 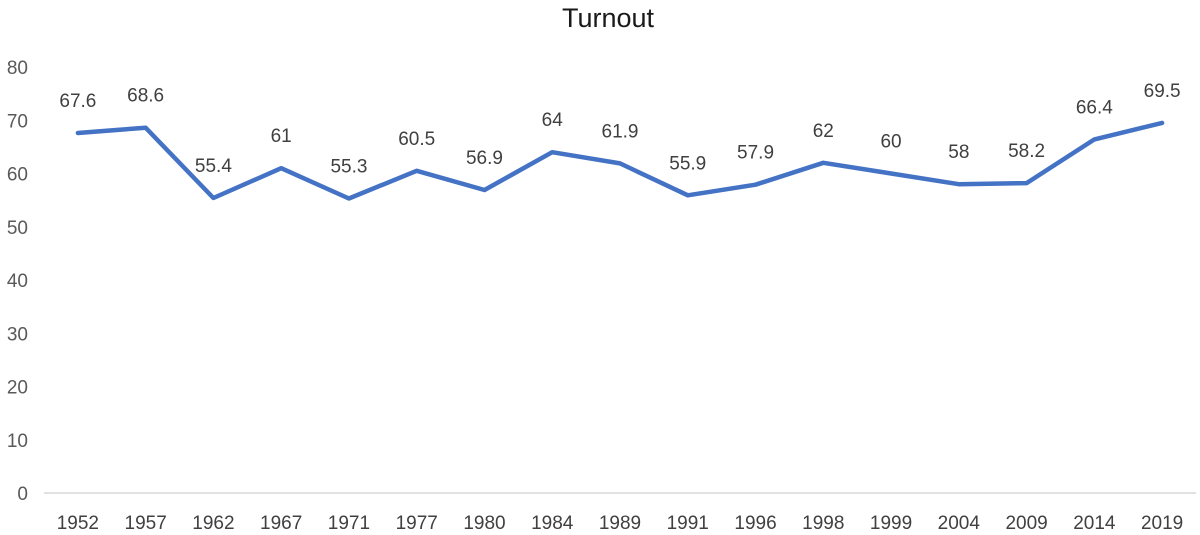 I want to click on x-tick-label: 1984, so click(x=552, y=523).